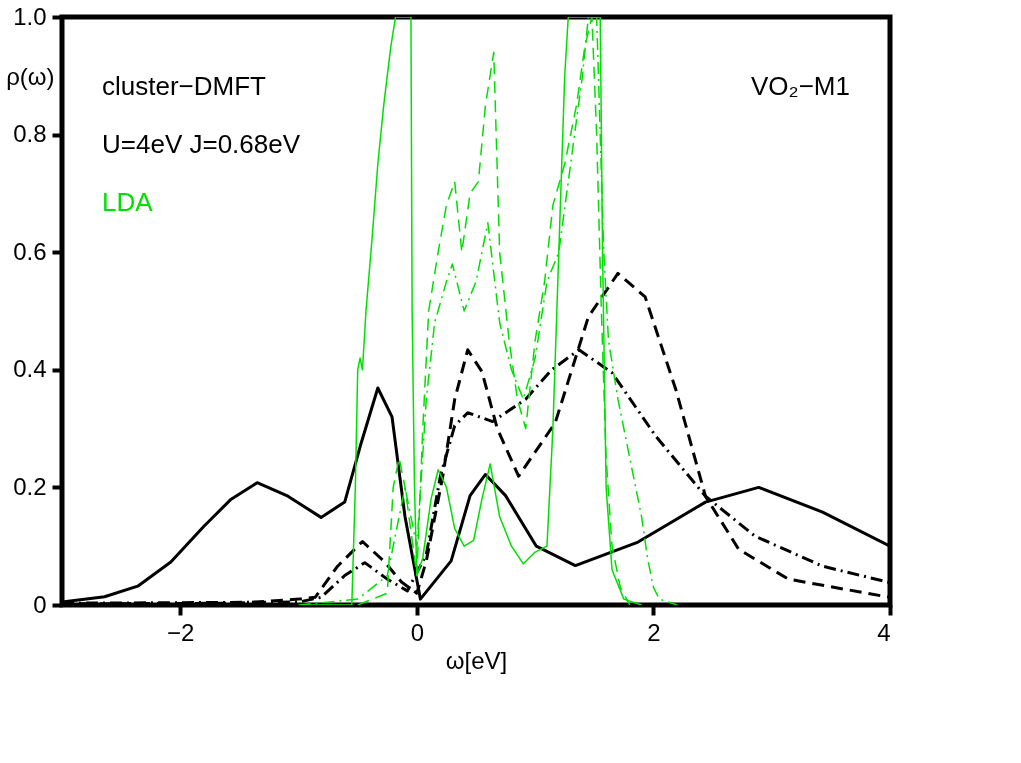 The width and height of the screenshot is (1021, 763). I want to click on y-tick-label: 0.4, so click(30, 369).